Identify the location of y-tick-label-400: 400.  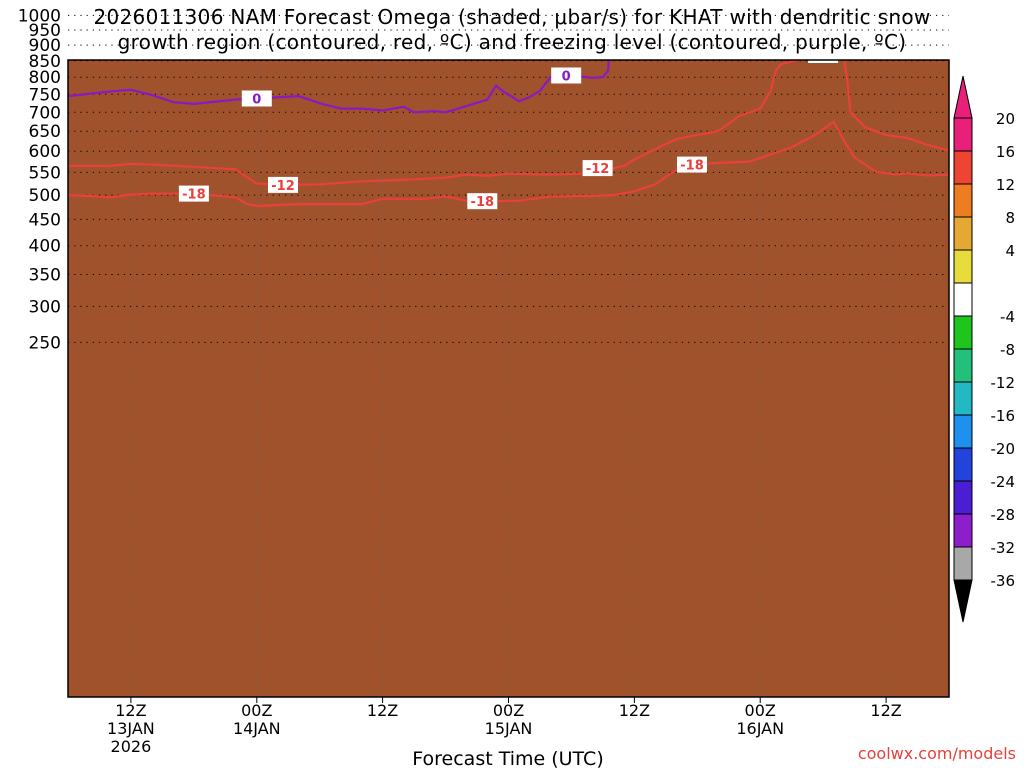
(45, 247).